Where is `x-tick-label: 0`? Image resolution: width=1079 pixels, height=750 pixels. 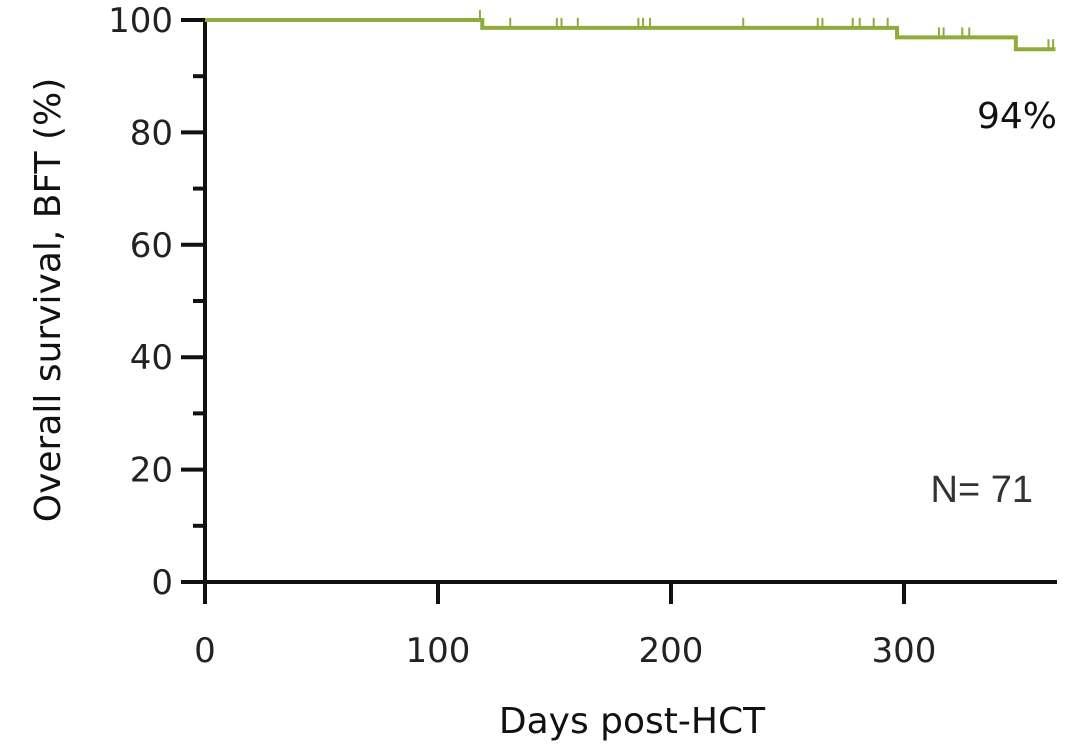 x-tick-label: 0 is located at coordinates (205, 651).